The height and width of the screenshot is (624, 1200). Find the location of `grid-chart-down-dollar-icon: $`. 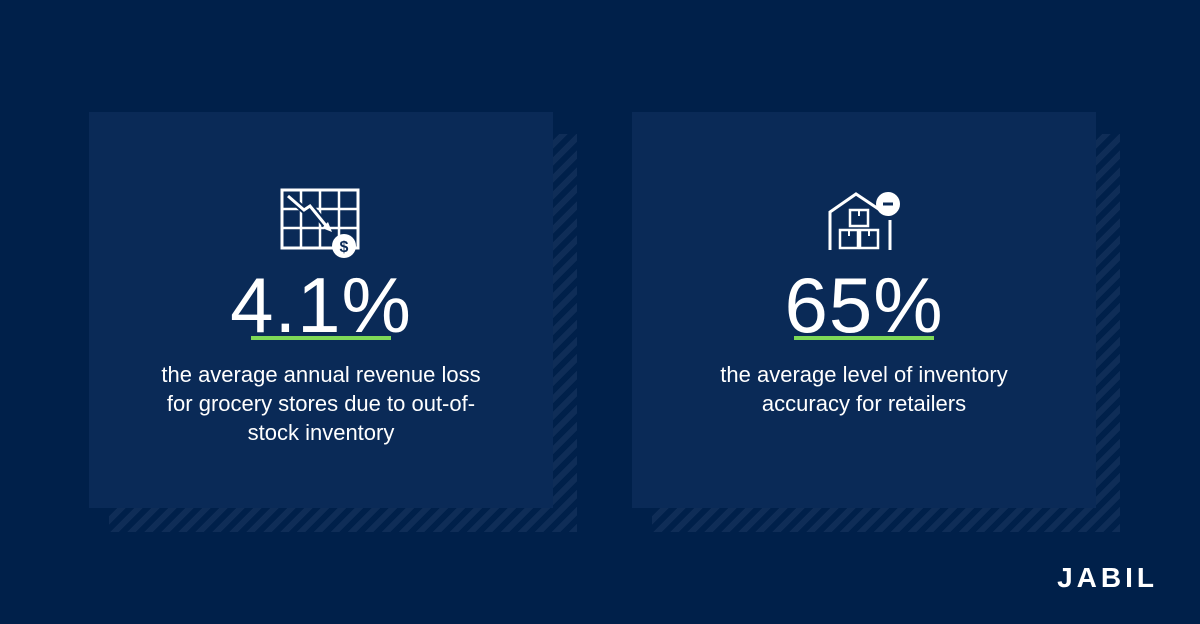

grid-chart-down-dollar-icon: $ is located at coordinates (320, 223).